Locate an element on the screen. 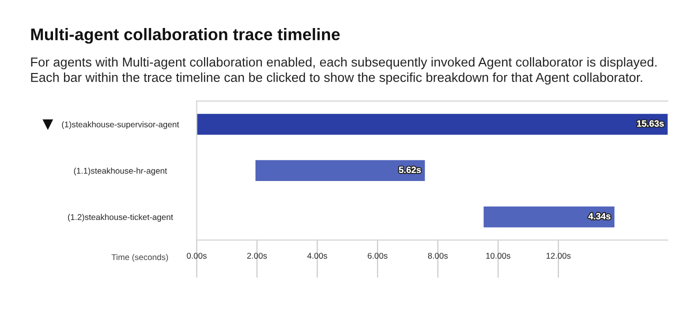  data-label: 4.34s is located at coordinates (599, 216).